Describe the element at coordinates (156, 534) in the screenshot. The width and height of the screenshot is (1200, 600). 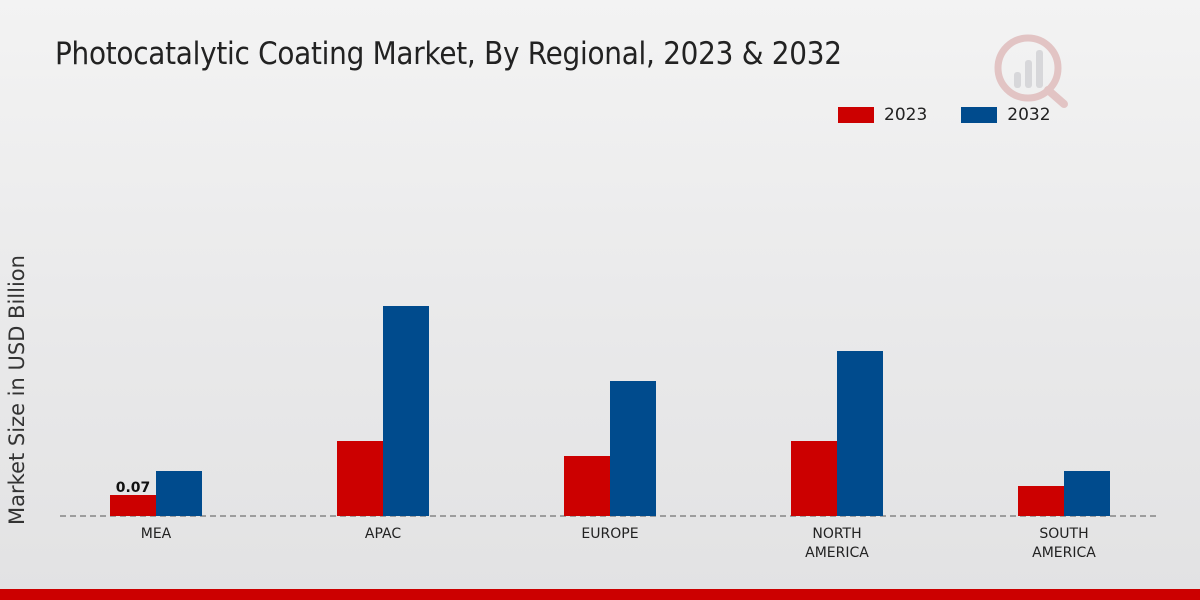
I see `x-tick-label-mea: MEA` at that location.